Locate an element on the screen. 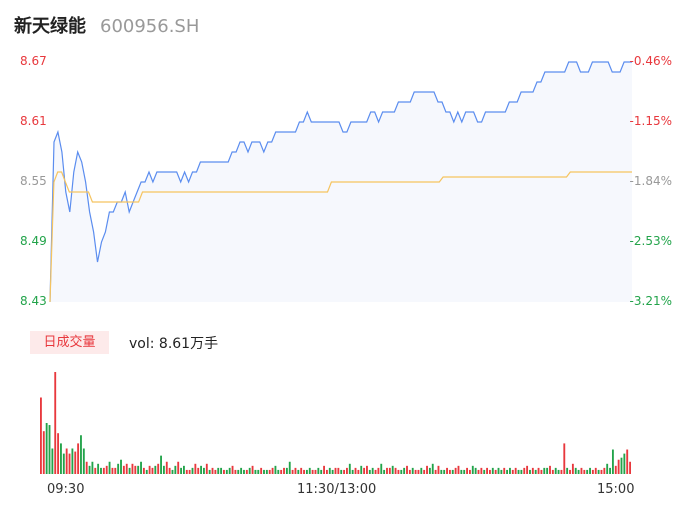  stock-header: 新天绿能 600956.SH is located at coordinates (106, 26).